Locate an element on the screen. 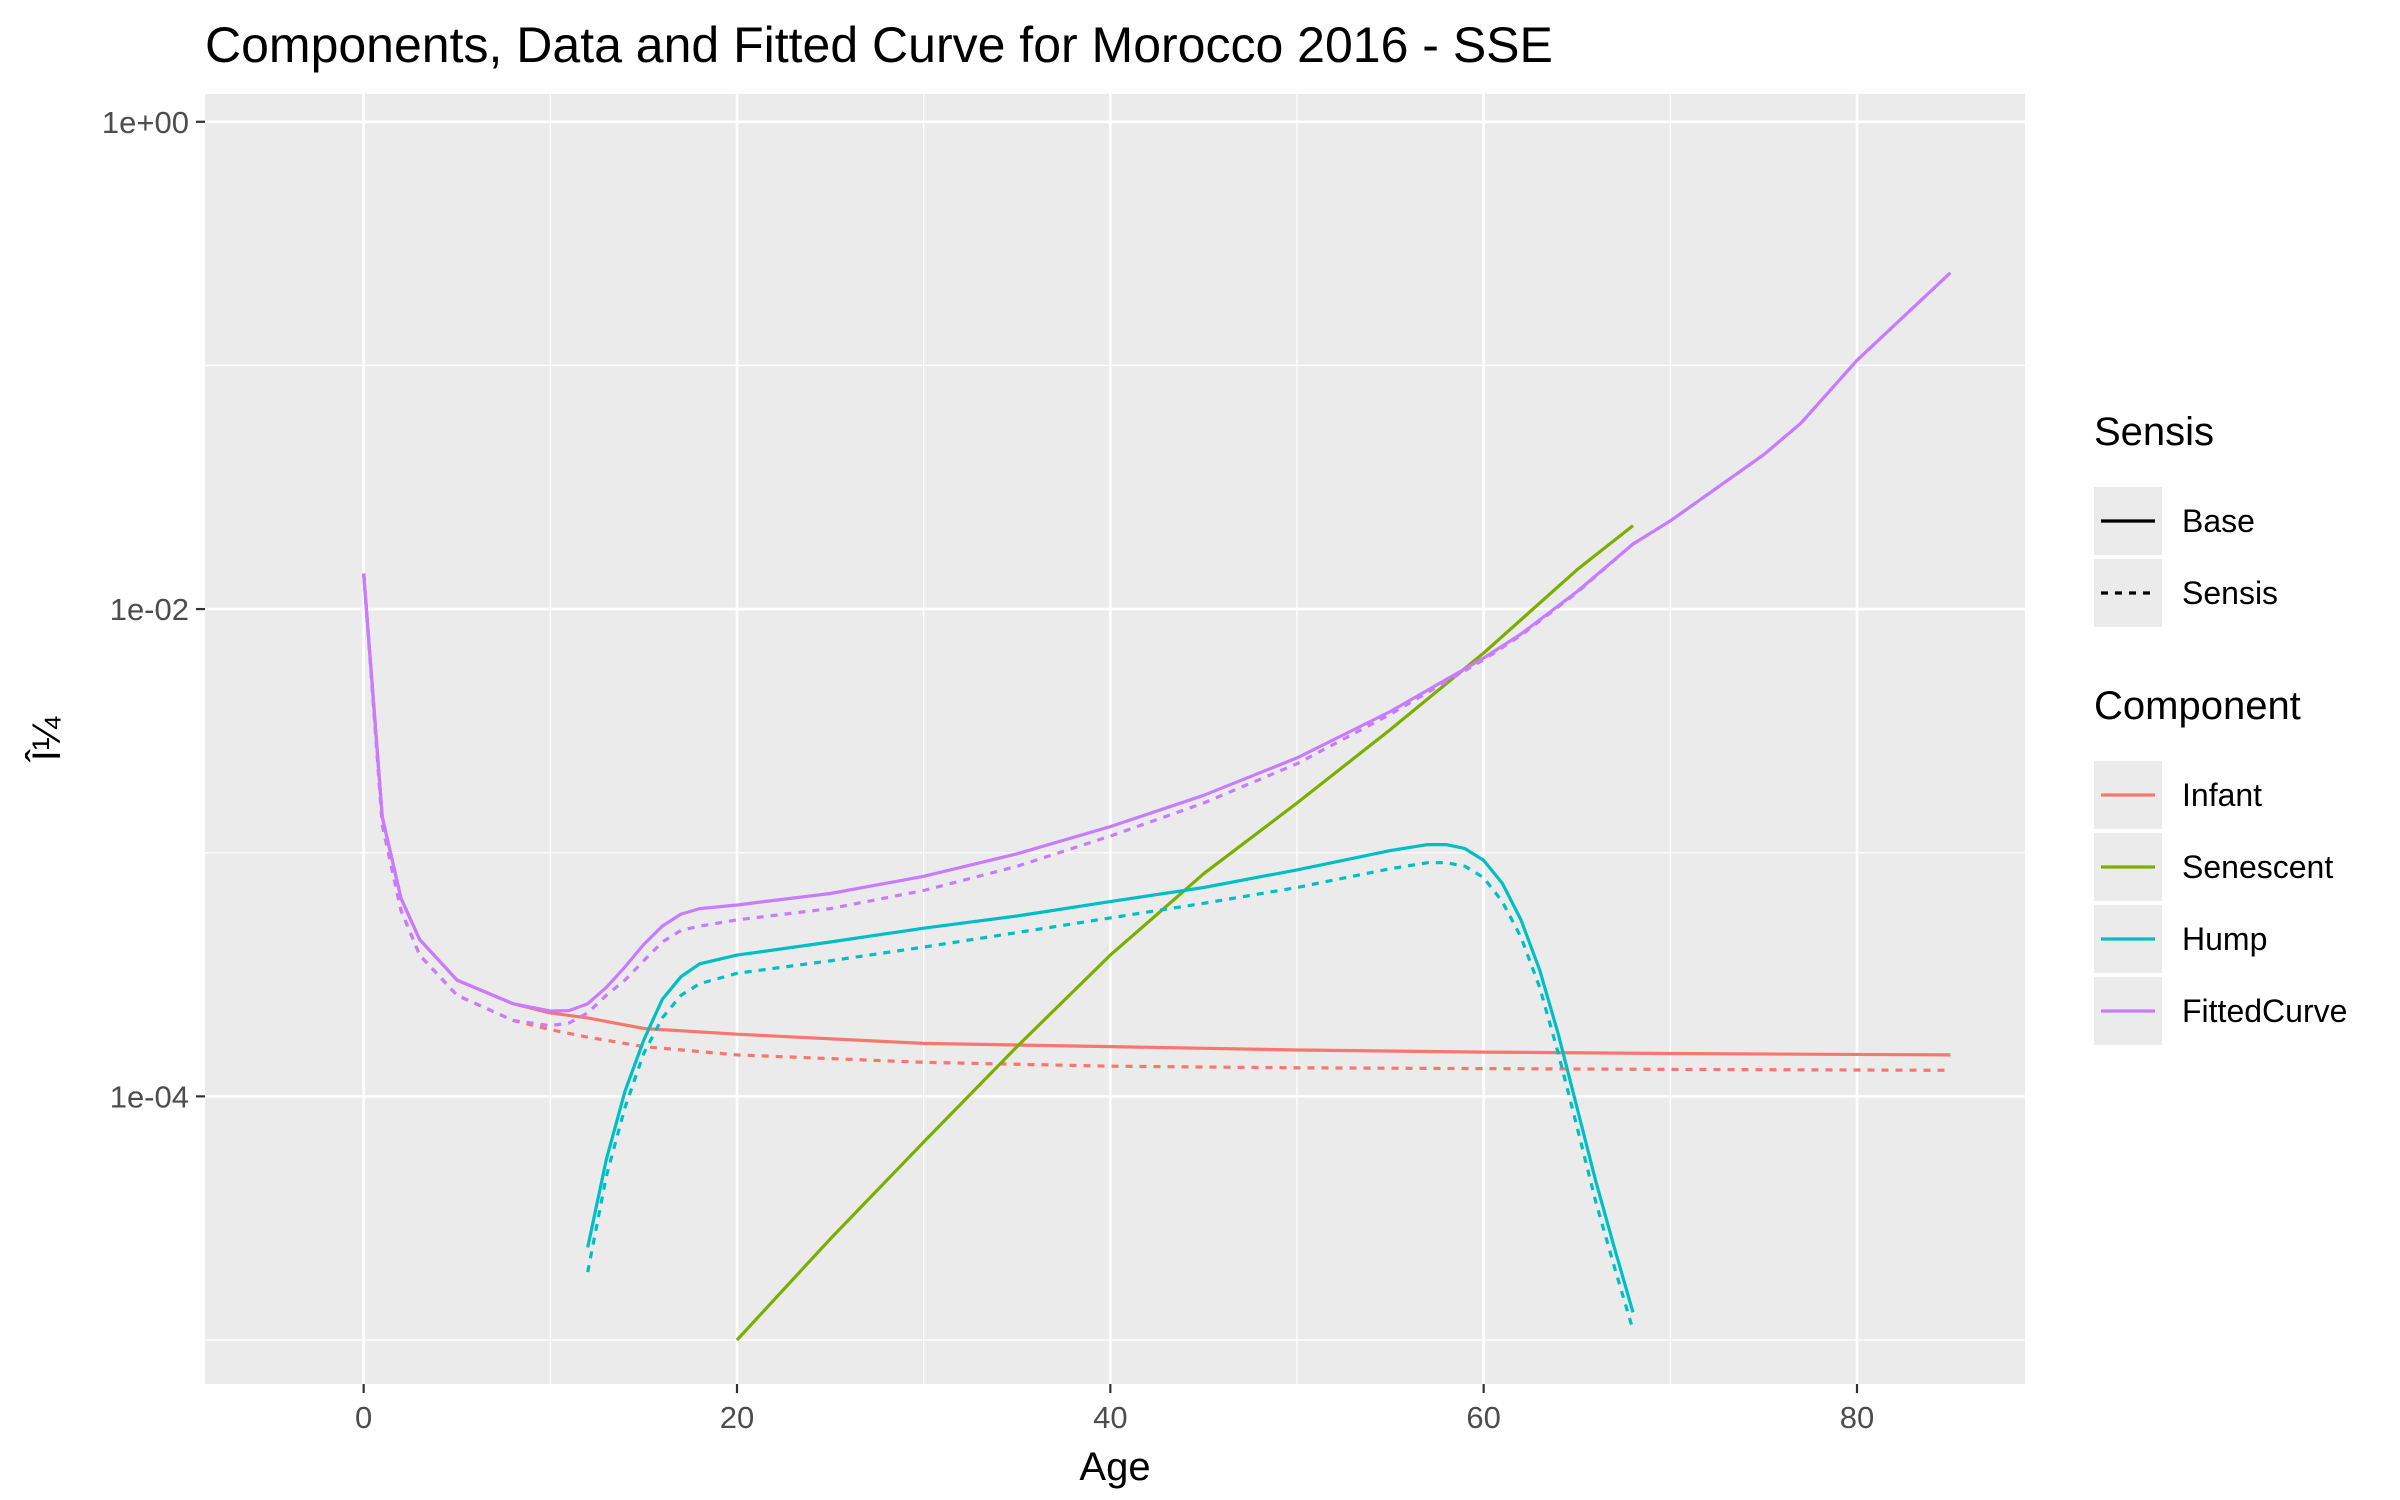 This screenshot has height=1500, width=2400. legend-label-senescent: Senescent is located at coordinates (2257, 867).